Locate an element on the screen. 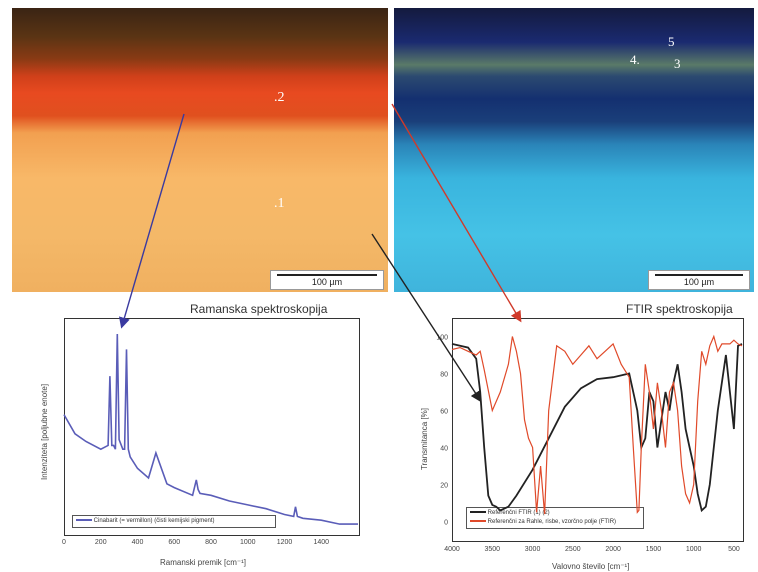 The width and height of the screenshot is (758, 572). ftir-ytick-1: 20 is located at coordinates (444, 486).